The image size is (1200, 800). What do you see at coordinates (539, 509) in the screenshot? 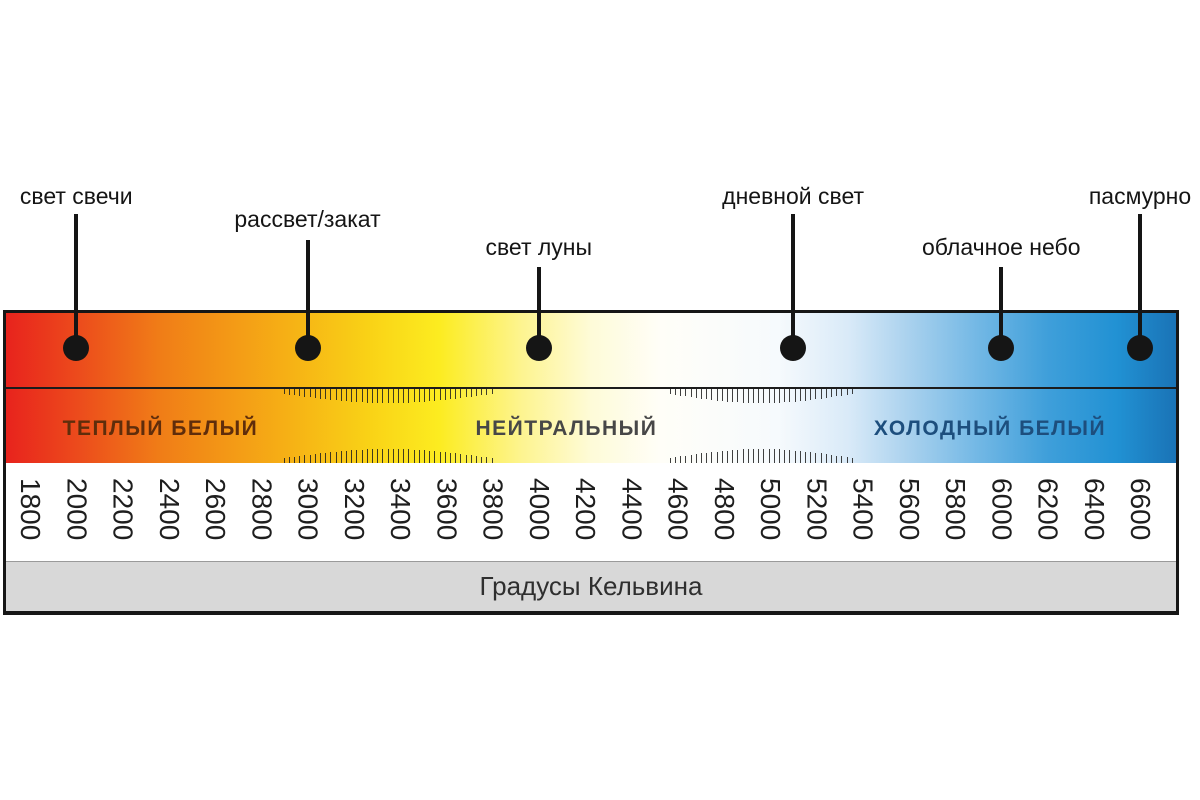
I see `scale-value: 4000` at bounding box center [539, 509].